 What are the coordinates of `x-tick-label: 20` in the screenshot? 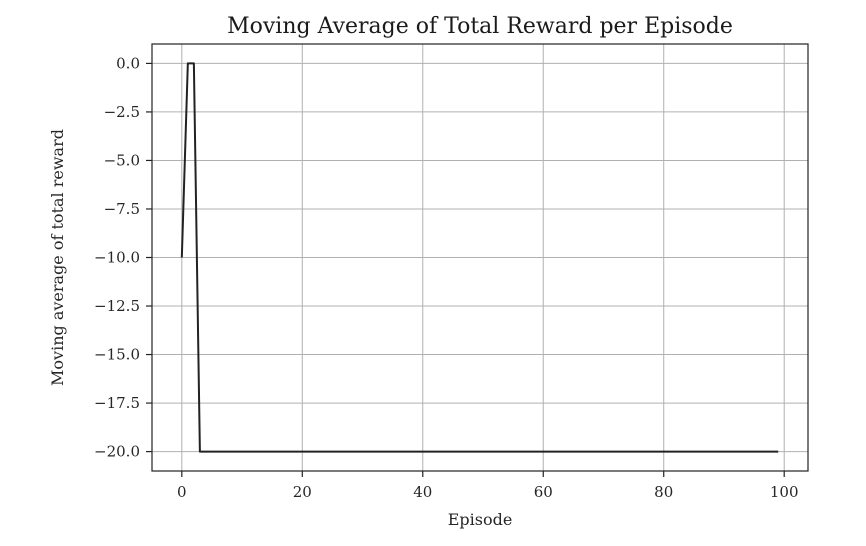 It's located at (302, 492).